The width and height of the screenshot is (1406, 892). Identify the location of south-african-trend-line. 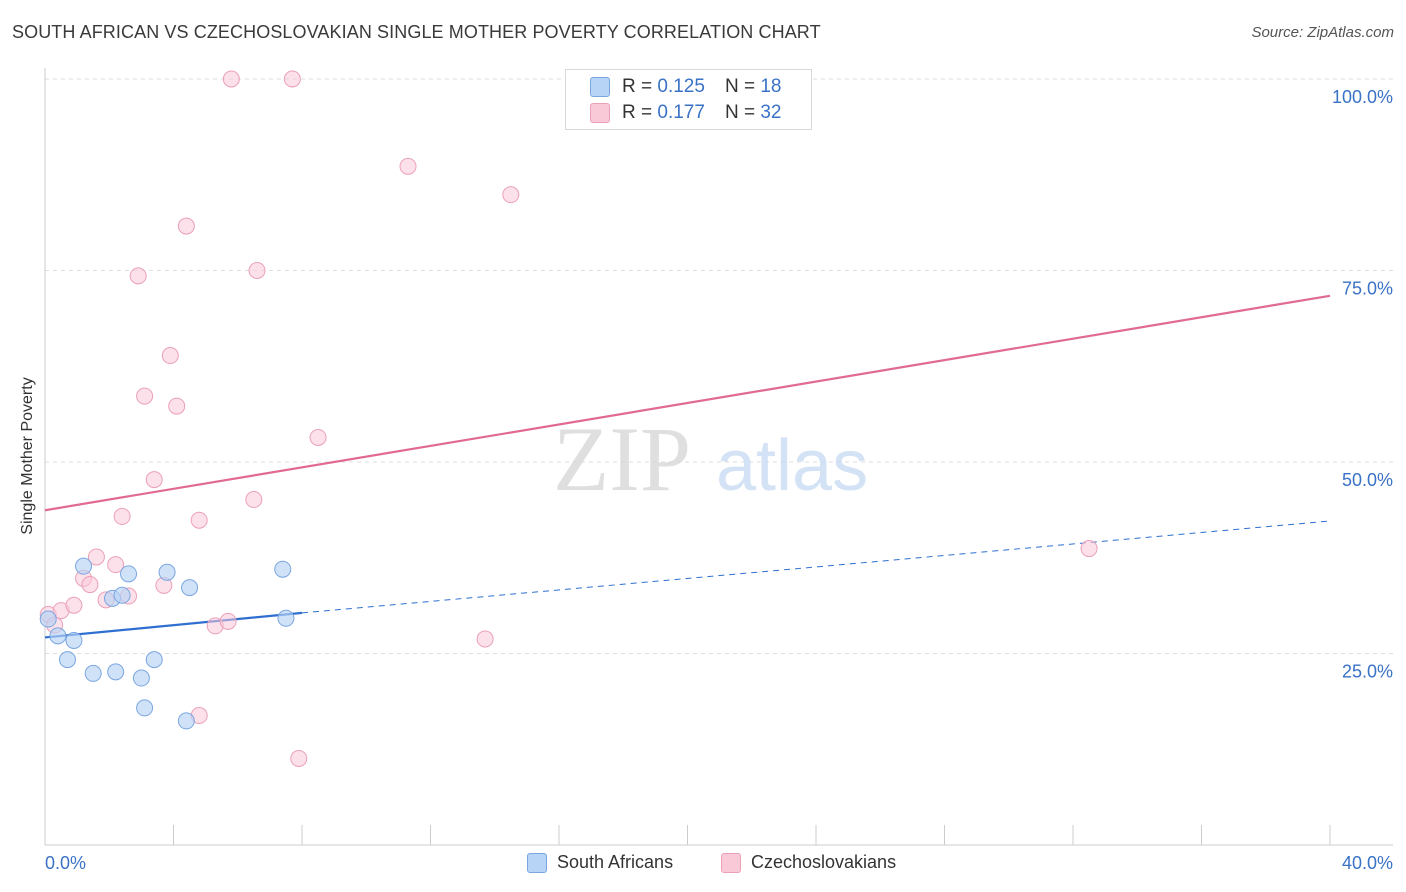
(173, 625).